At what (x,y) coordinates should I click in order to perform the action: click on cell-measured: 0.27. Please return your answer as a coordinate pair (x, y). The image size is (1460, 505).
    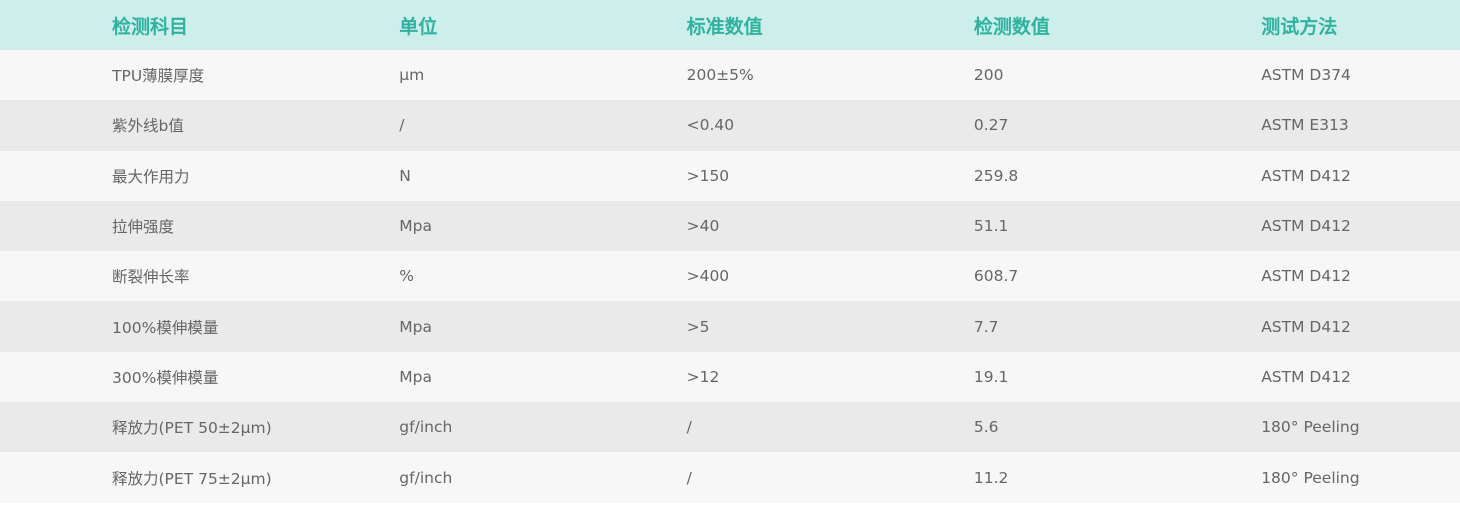
    Looking at the image, I should click on (991, 125).